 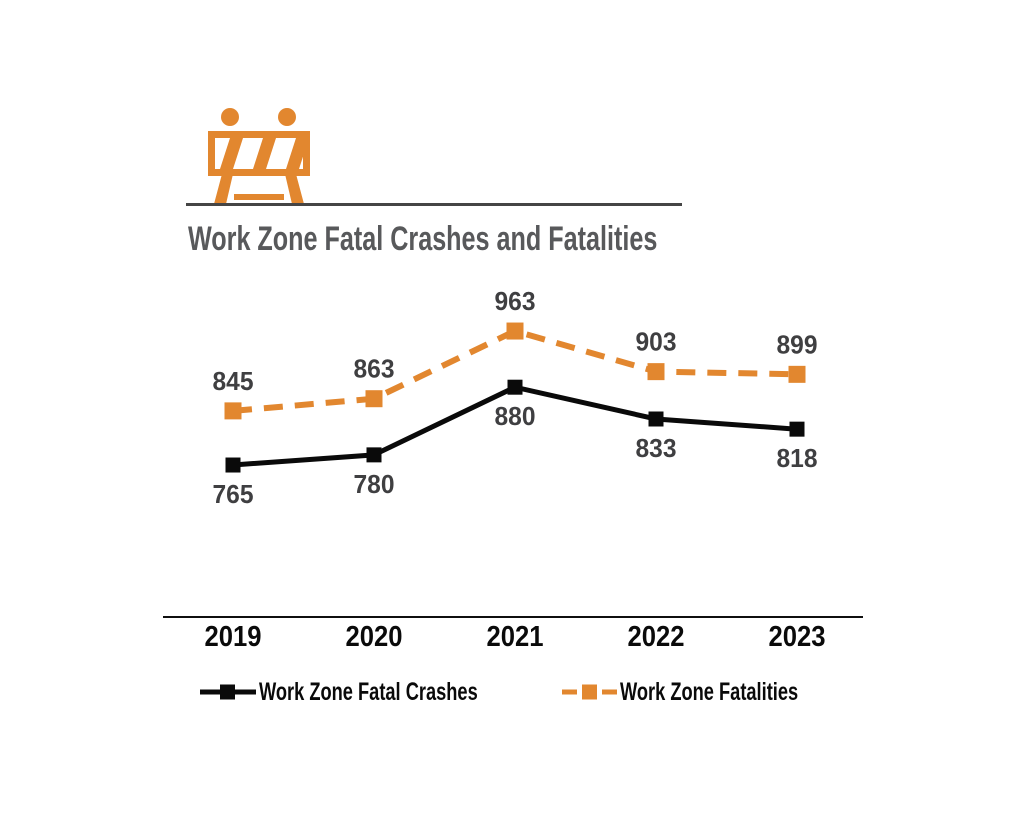 What do you see at coordinates (515, 370) in the screenshot?
I see `series-line-fatalities` at bounding box center [515, 370].